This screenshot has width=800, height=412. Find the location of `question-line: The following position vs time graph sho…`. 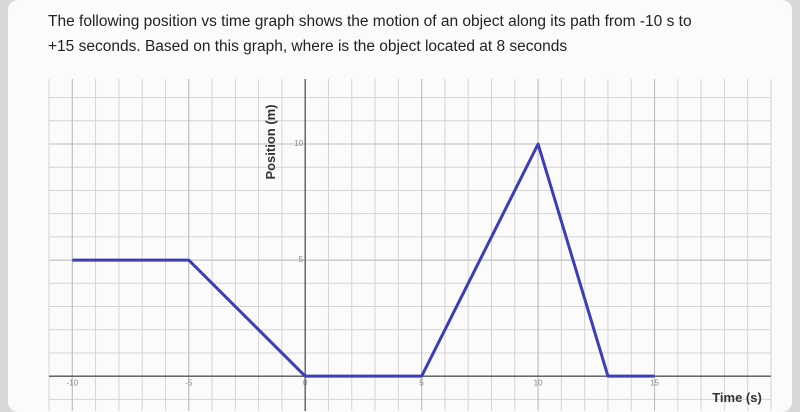

question-line: The following position vs time graph sho… is located at coordinates (370, 21).